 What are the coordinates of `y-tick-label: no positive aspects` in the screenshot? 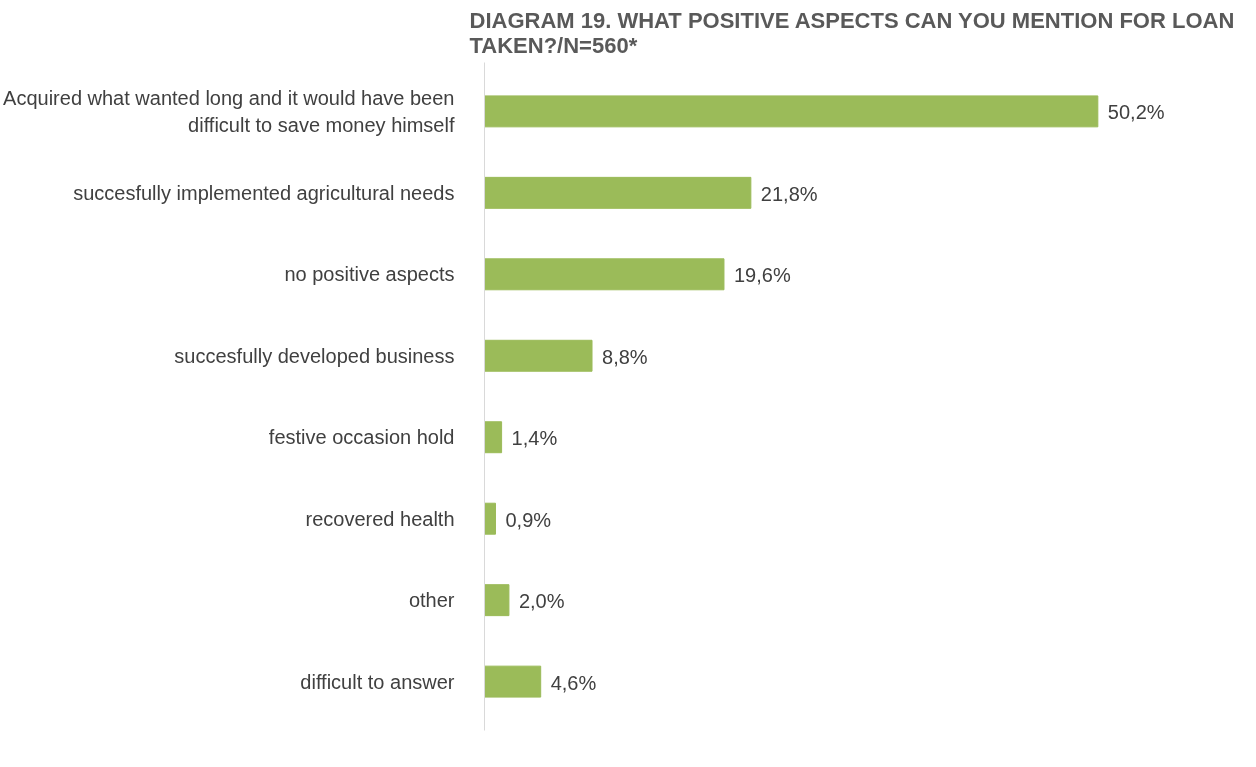 It's located at (369, 274).